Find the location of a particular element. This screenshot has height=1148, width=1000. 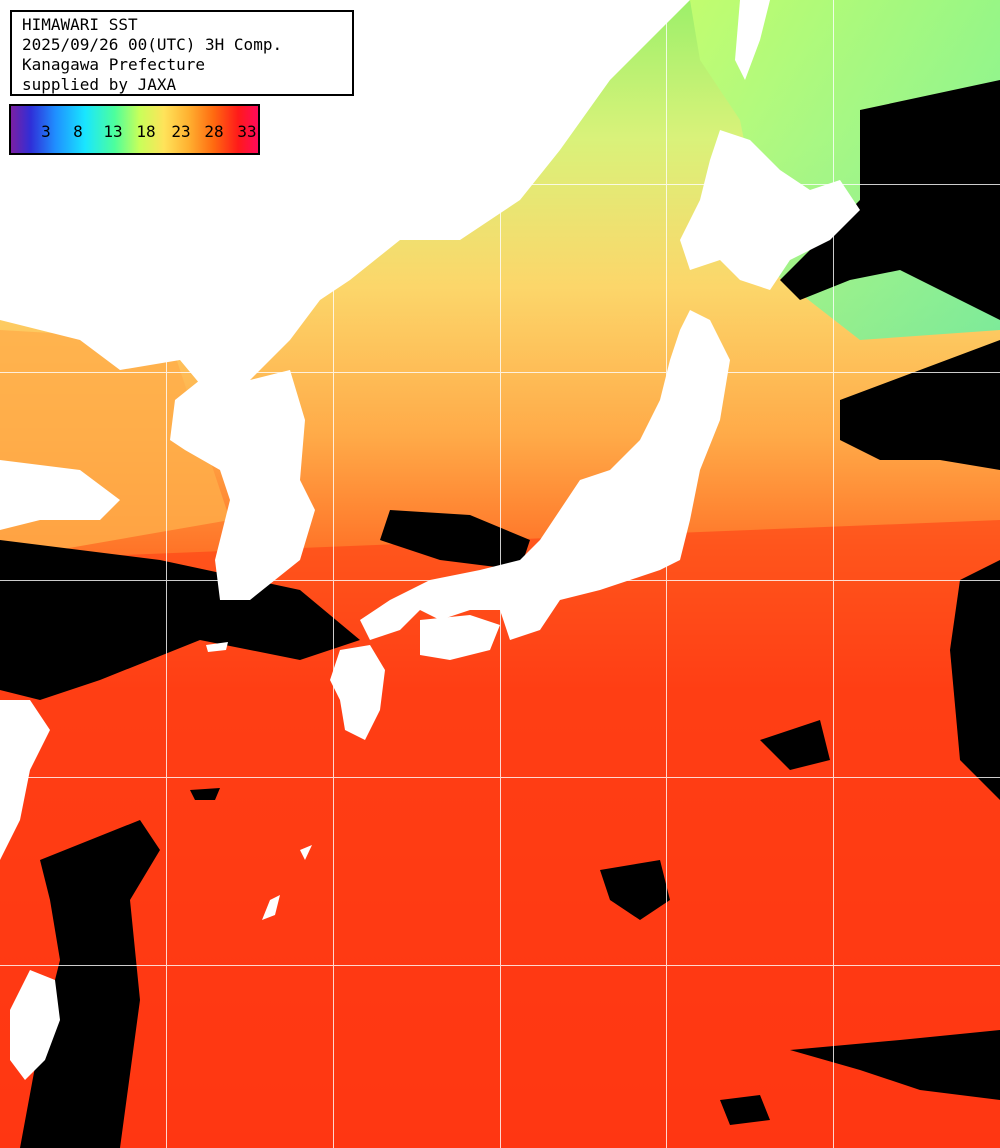

colorbar-tick: 23 is located at coordinates (181, 131).